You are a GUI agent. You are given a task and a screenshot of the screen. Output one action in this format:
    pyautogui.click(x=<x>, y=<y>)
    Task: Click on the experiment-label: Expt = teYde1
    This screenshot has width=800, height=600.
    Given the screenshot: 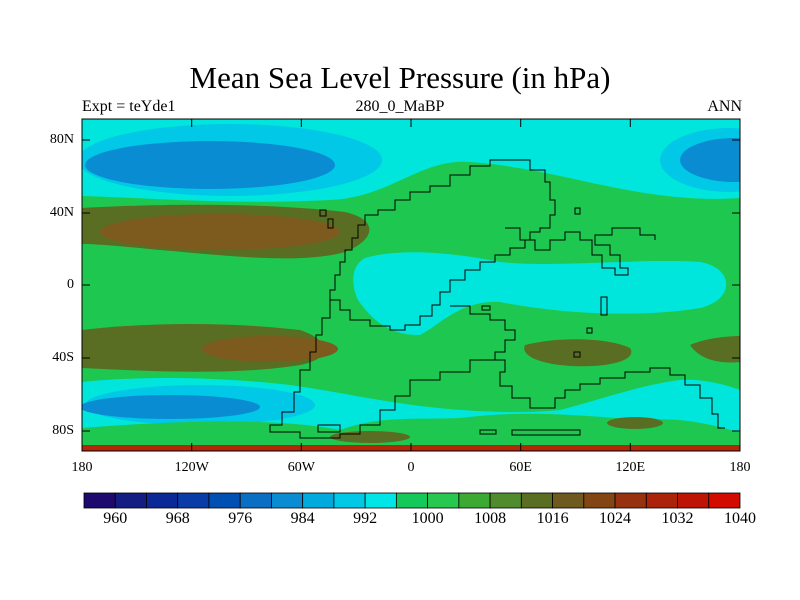 What is the action you would take?
    pyautogui.click(x=129, y=106)
    